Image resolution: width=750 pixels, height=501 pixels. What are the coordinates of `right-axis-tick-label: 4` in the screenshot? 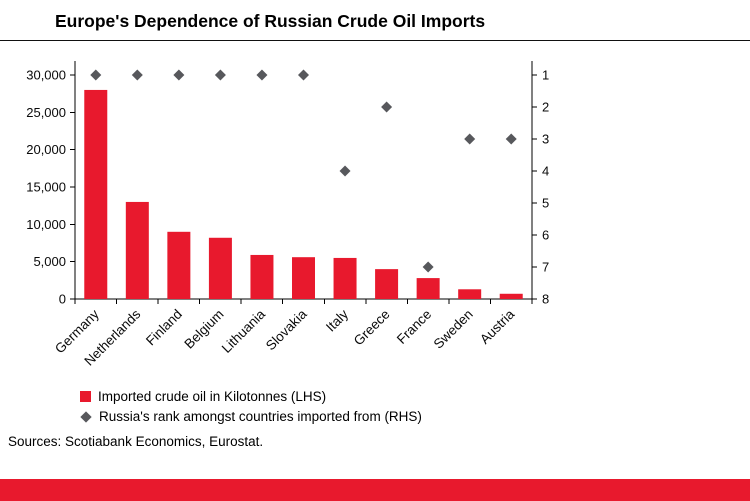 It's located at (545, 171).